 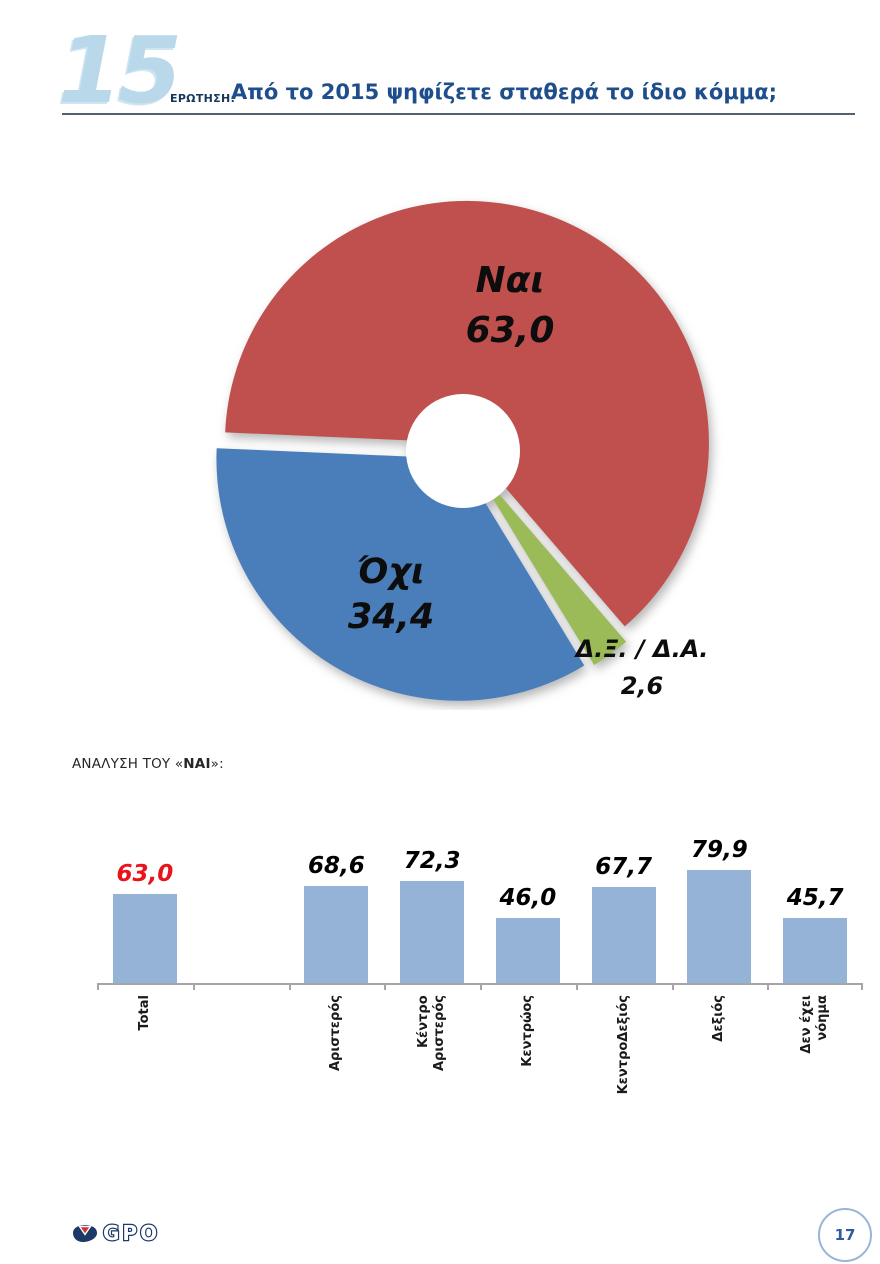 What do you see at coordinates (458, 114) in the screenshot?
I see `header-divider` at bounding box center [458, 114].